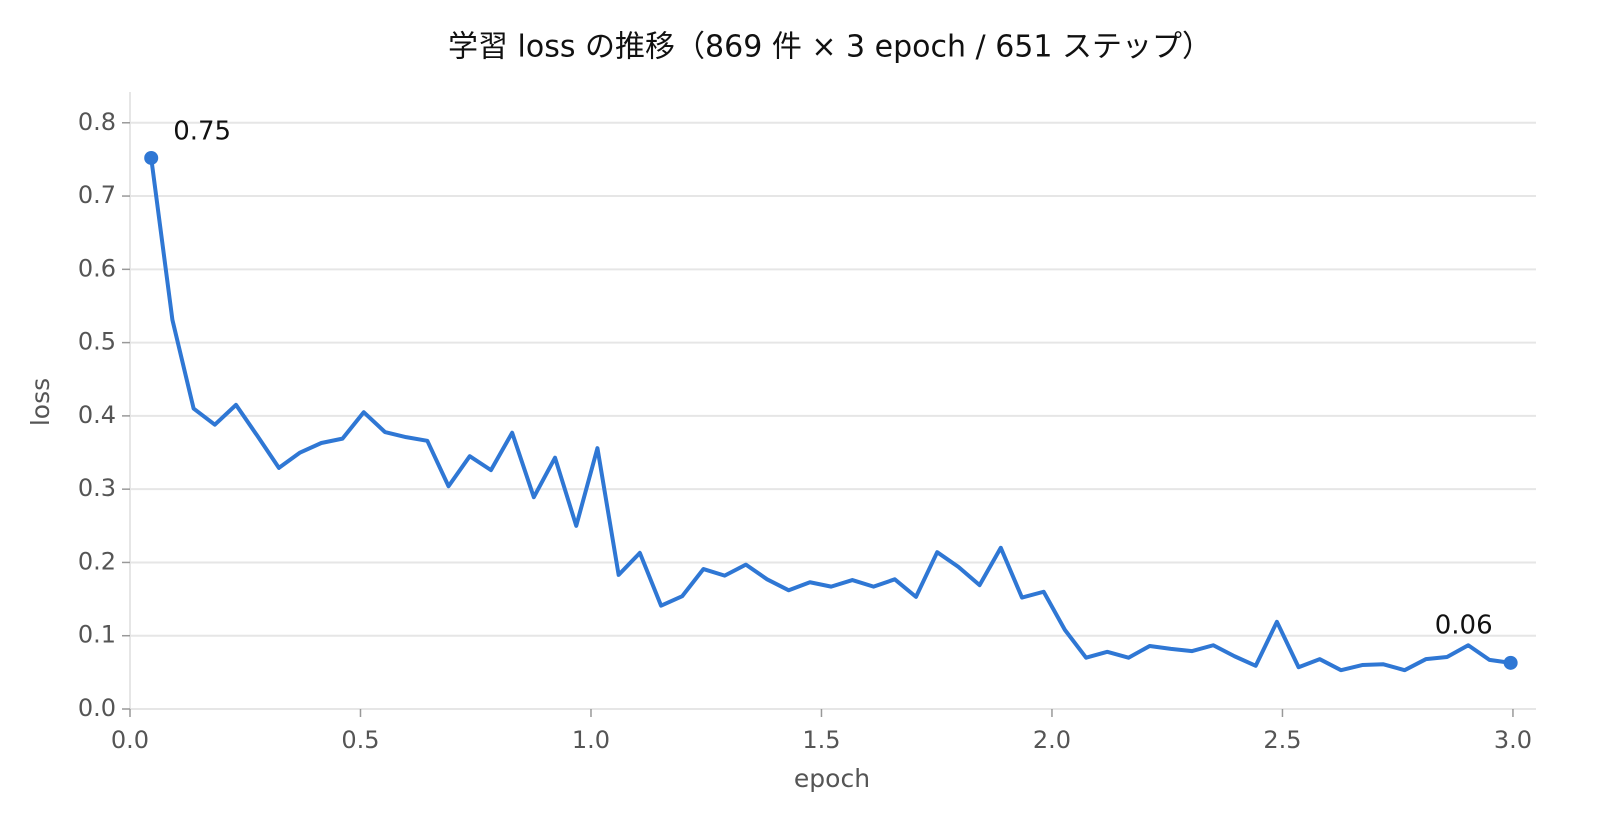 Image resolution: width=1600 pixels, height=840 pixels. What do you see at coordinates (1513, 740) in the screenshot?
I see `x-tick-label: 3.0` at bounding box center [1513, 740].